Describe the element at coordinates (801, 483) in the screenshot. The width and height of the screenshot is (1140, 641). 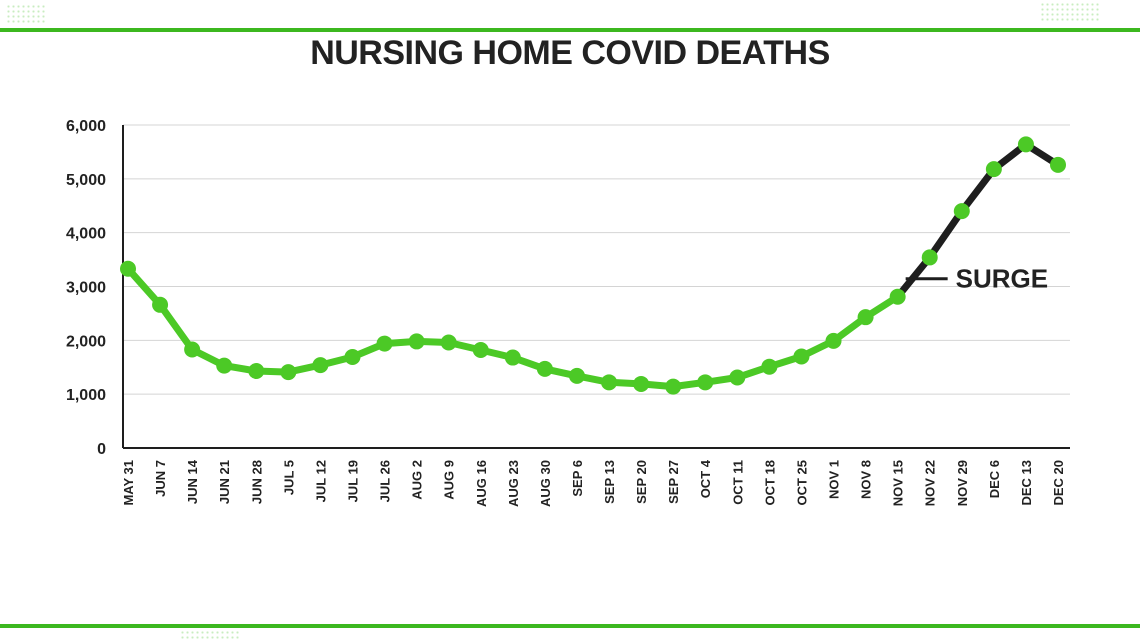
I see `x-tick-label: OCT 25` at that location.